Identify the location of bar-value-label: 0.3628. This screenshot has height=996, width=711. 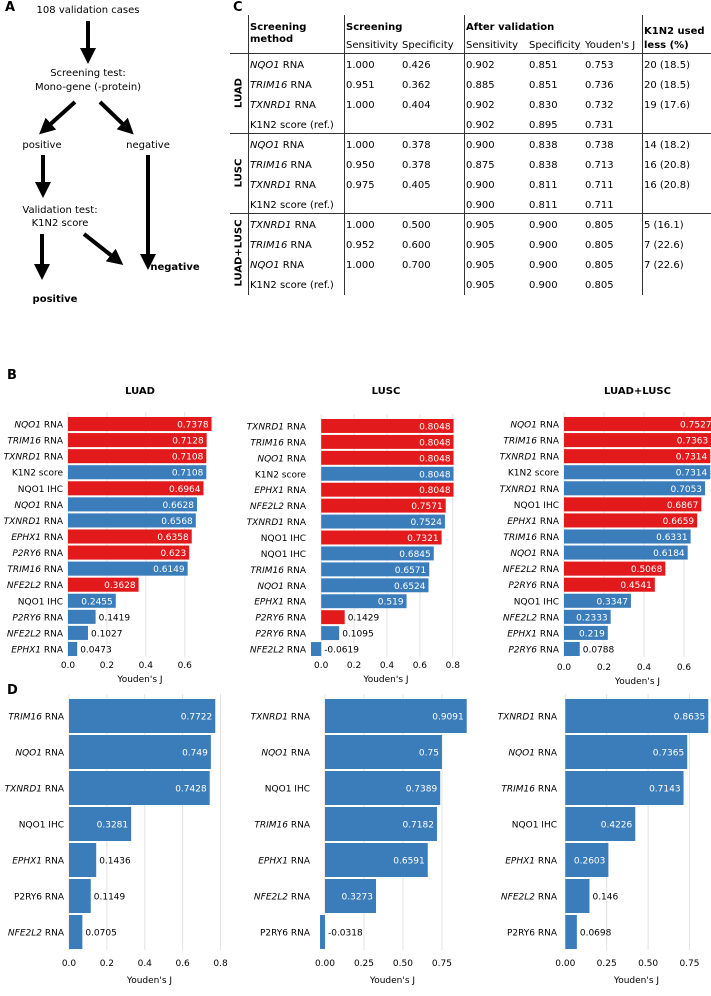
(120, 586).